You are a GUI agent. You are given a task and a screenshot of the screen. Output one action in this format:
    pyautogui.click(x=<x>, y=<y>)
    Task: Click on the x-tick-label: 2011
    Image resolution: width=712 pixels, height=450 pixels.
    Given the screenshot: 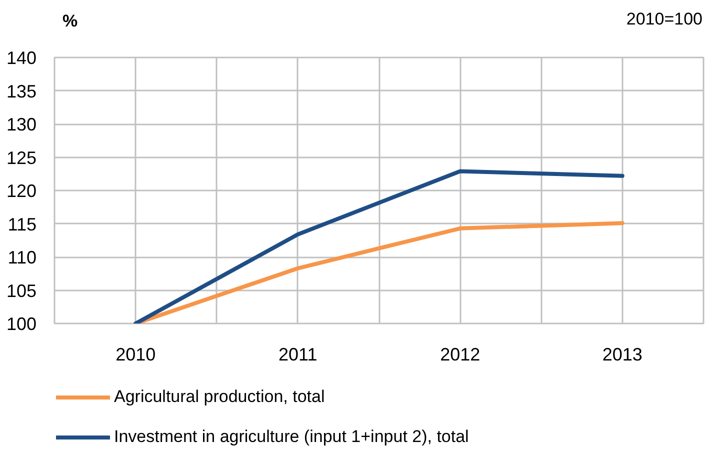 What is the action you would take?
    pyautogui.click(x=298, y=354)
    